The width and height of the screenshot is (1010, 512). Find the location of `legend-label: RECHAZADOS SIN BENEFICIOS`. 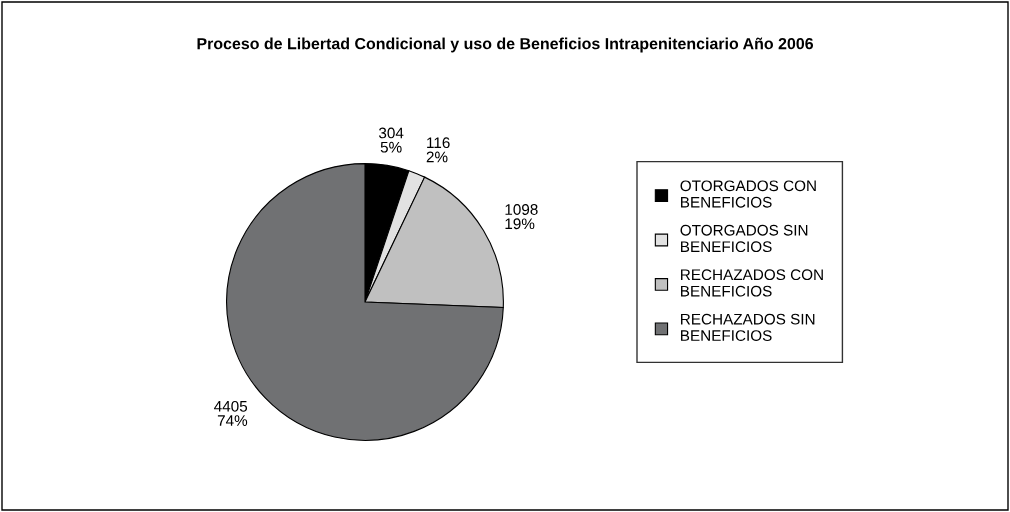

legend-label: RECHAZADOS SIN BENEFICIOS is located at coordinates (748, 327).